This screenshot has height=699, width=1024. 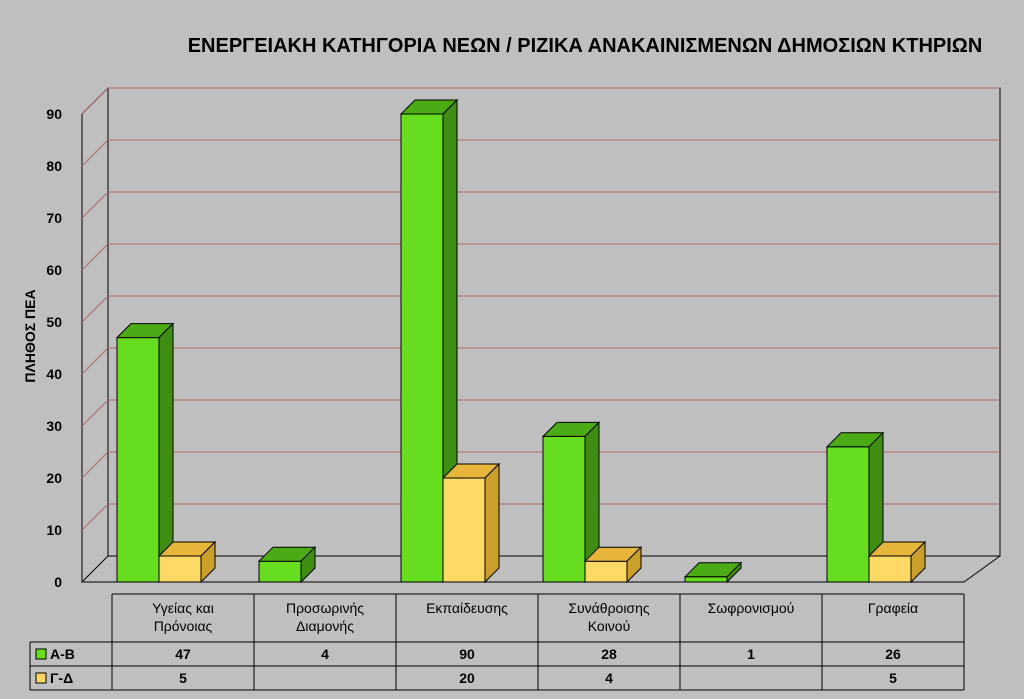 What do you see at coordinates (54, 374) in the screenshot?
I see `y-tick-label: 40` at bounding box center [54, 374].